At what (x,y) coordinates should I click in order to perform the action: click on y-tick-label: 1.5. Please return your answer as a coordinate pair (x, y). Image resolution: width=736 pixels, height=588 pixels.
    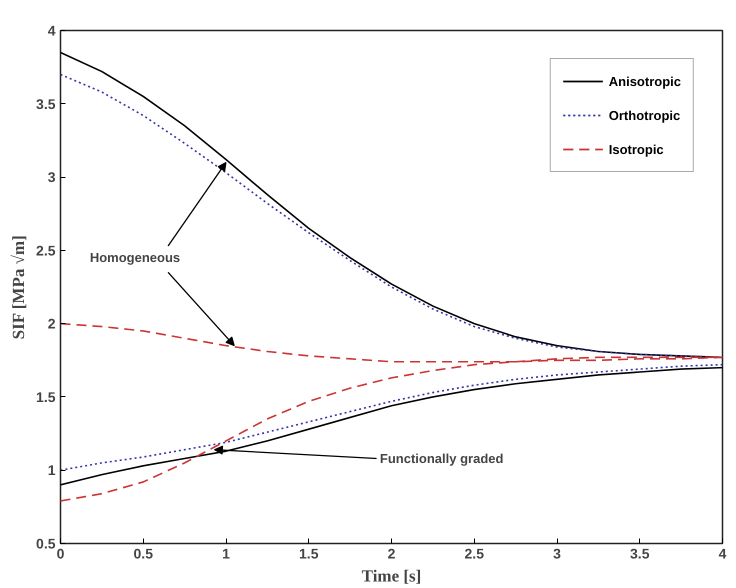
    Looking at the image, I should click on (46, 396).